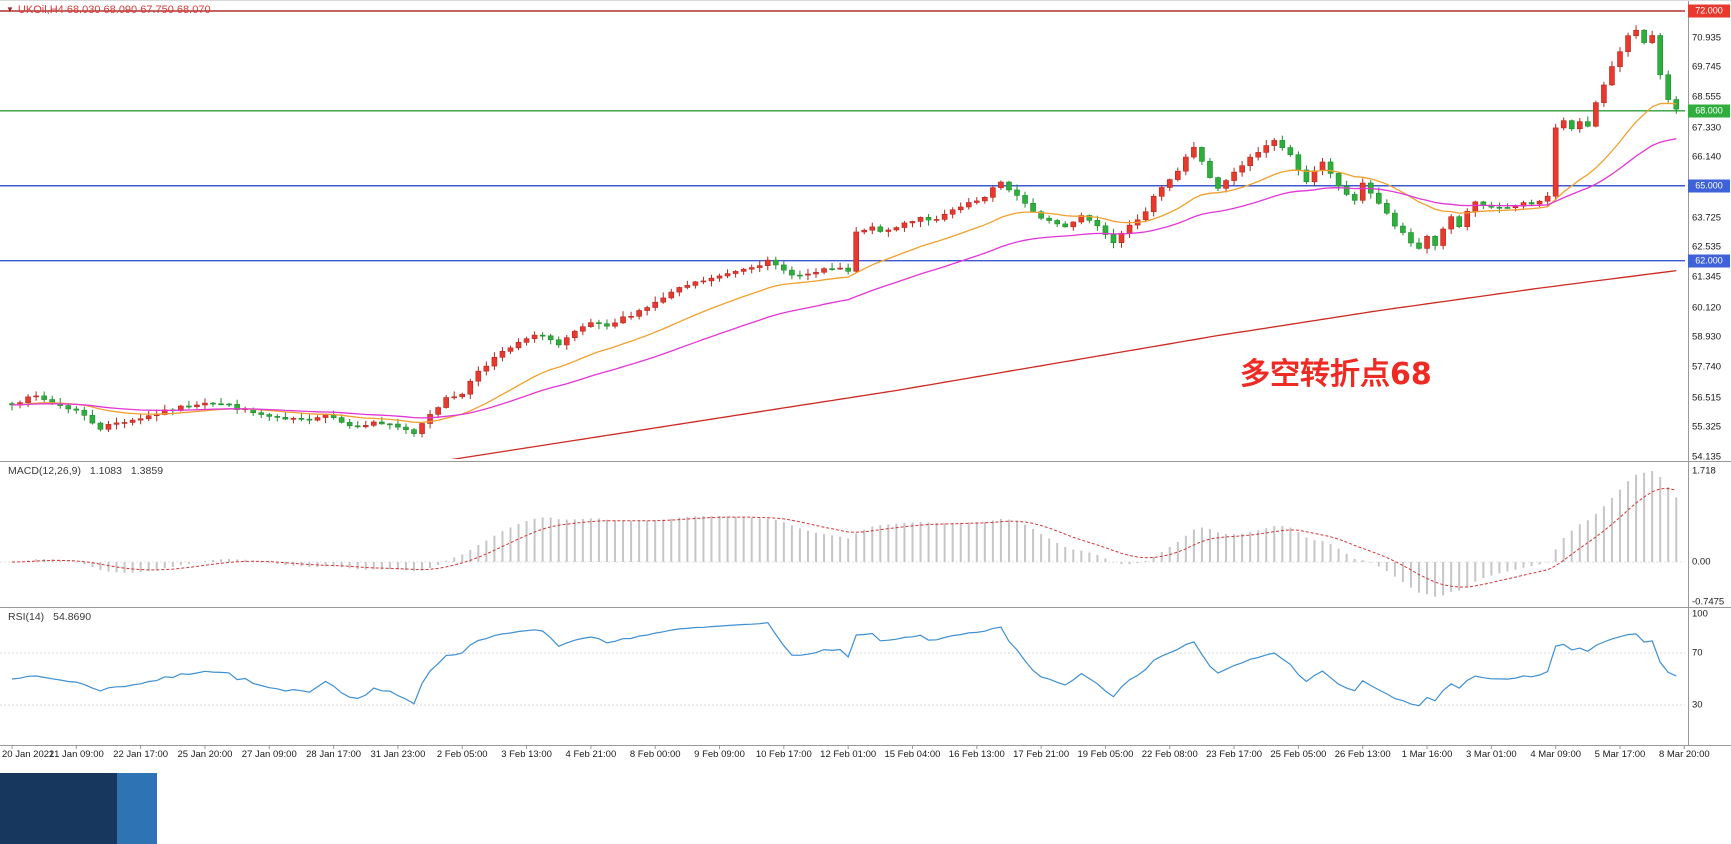  I want to click on price-axis-label: 55.325, so click(1707, 427).